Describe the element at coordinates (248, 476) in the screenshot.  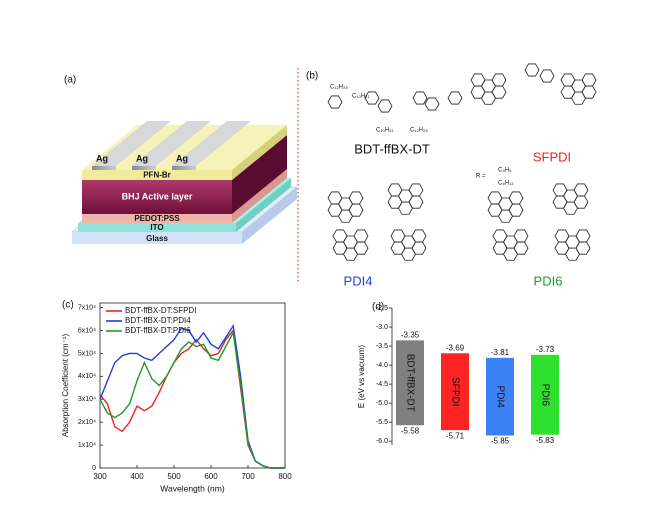
I see `x-tick-label: 700` at that location.